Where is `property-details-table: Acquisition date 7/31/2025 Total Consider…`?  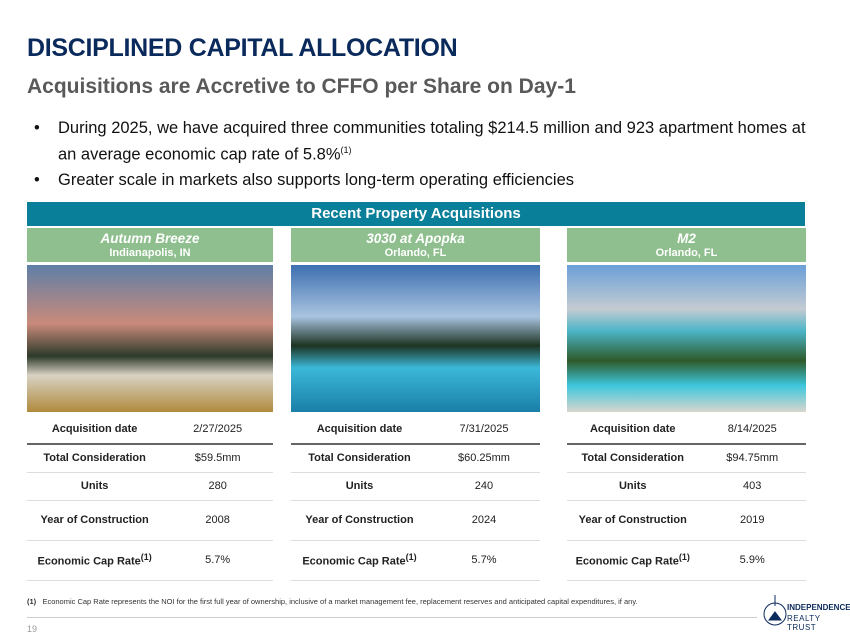 property-details-table: Acquisition date 7/31/2025 Total Consider… is located at coordinates (415, 497).